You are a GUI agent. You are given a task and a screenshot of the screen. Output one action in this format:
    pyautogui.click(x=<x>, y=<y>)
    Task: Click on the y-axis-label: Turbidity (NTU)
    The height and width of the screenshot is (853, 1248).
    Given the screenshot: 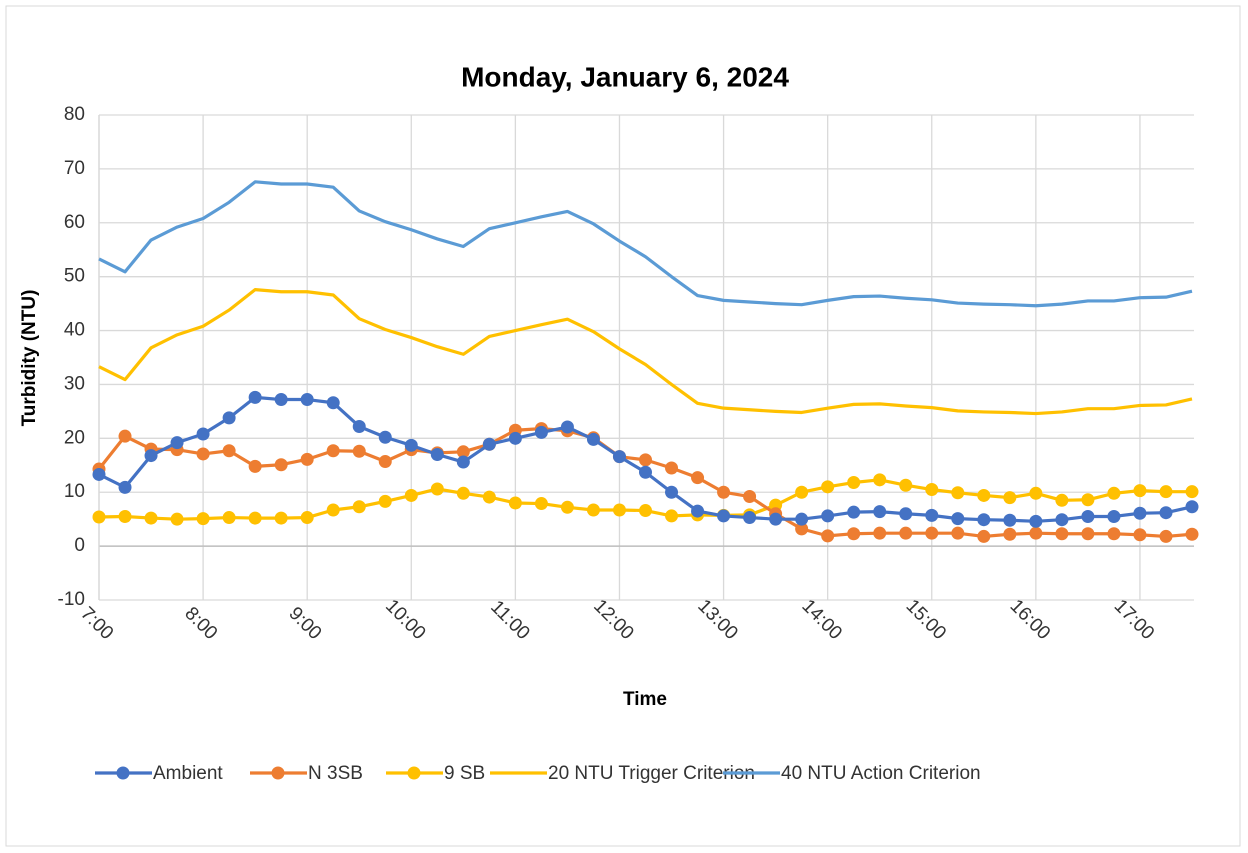 What is the action you would take?
    pyautogui.click(x=29, y=358)
    